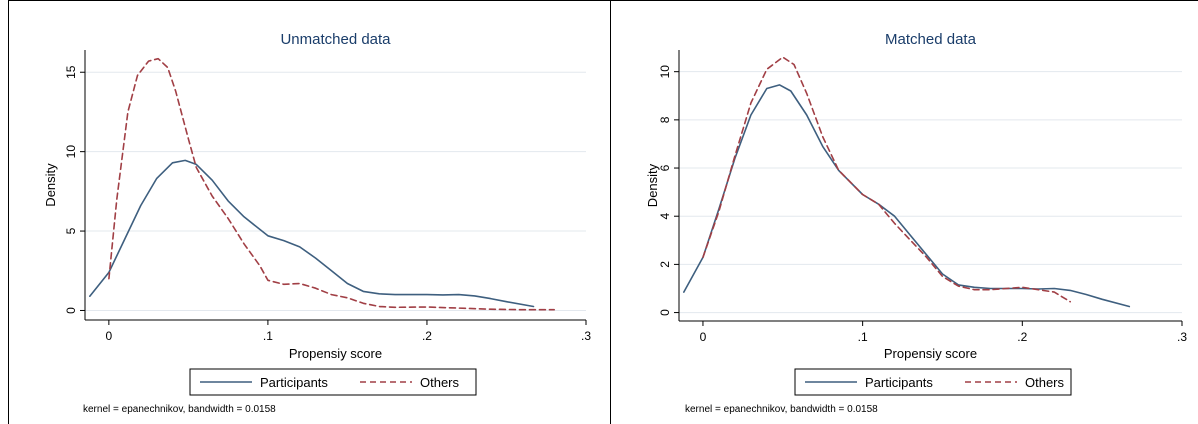  Describe the element at coordinates (335, 39) in the screenshot. I see `chart-title: Unmatched data` at that location.